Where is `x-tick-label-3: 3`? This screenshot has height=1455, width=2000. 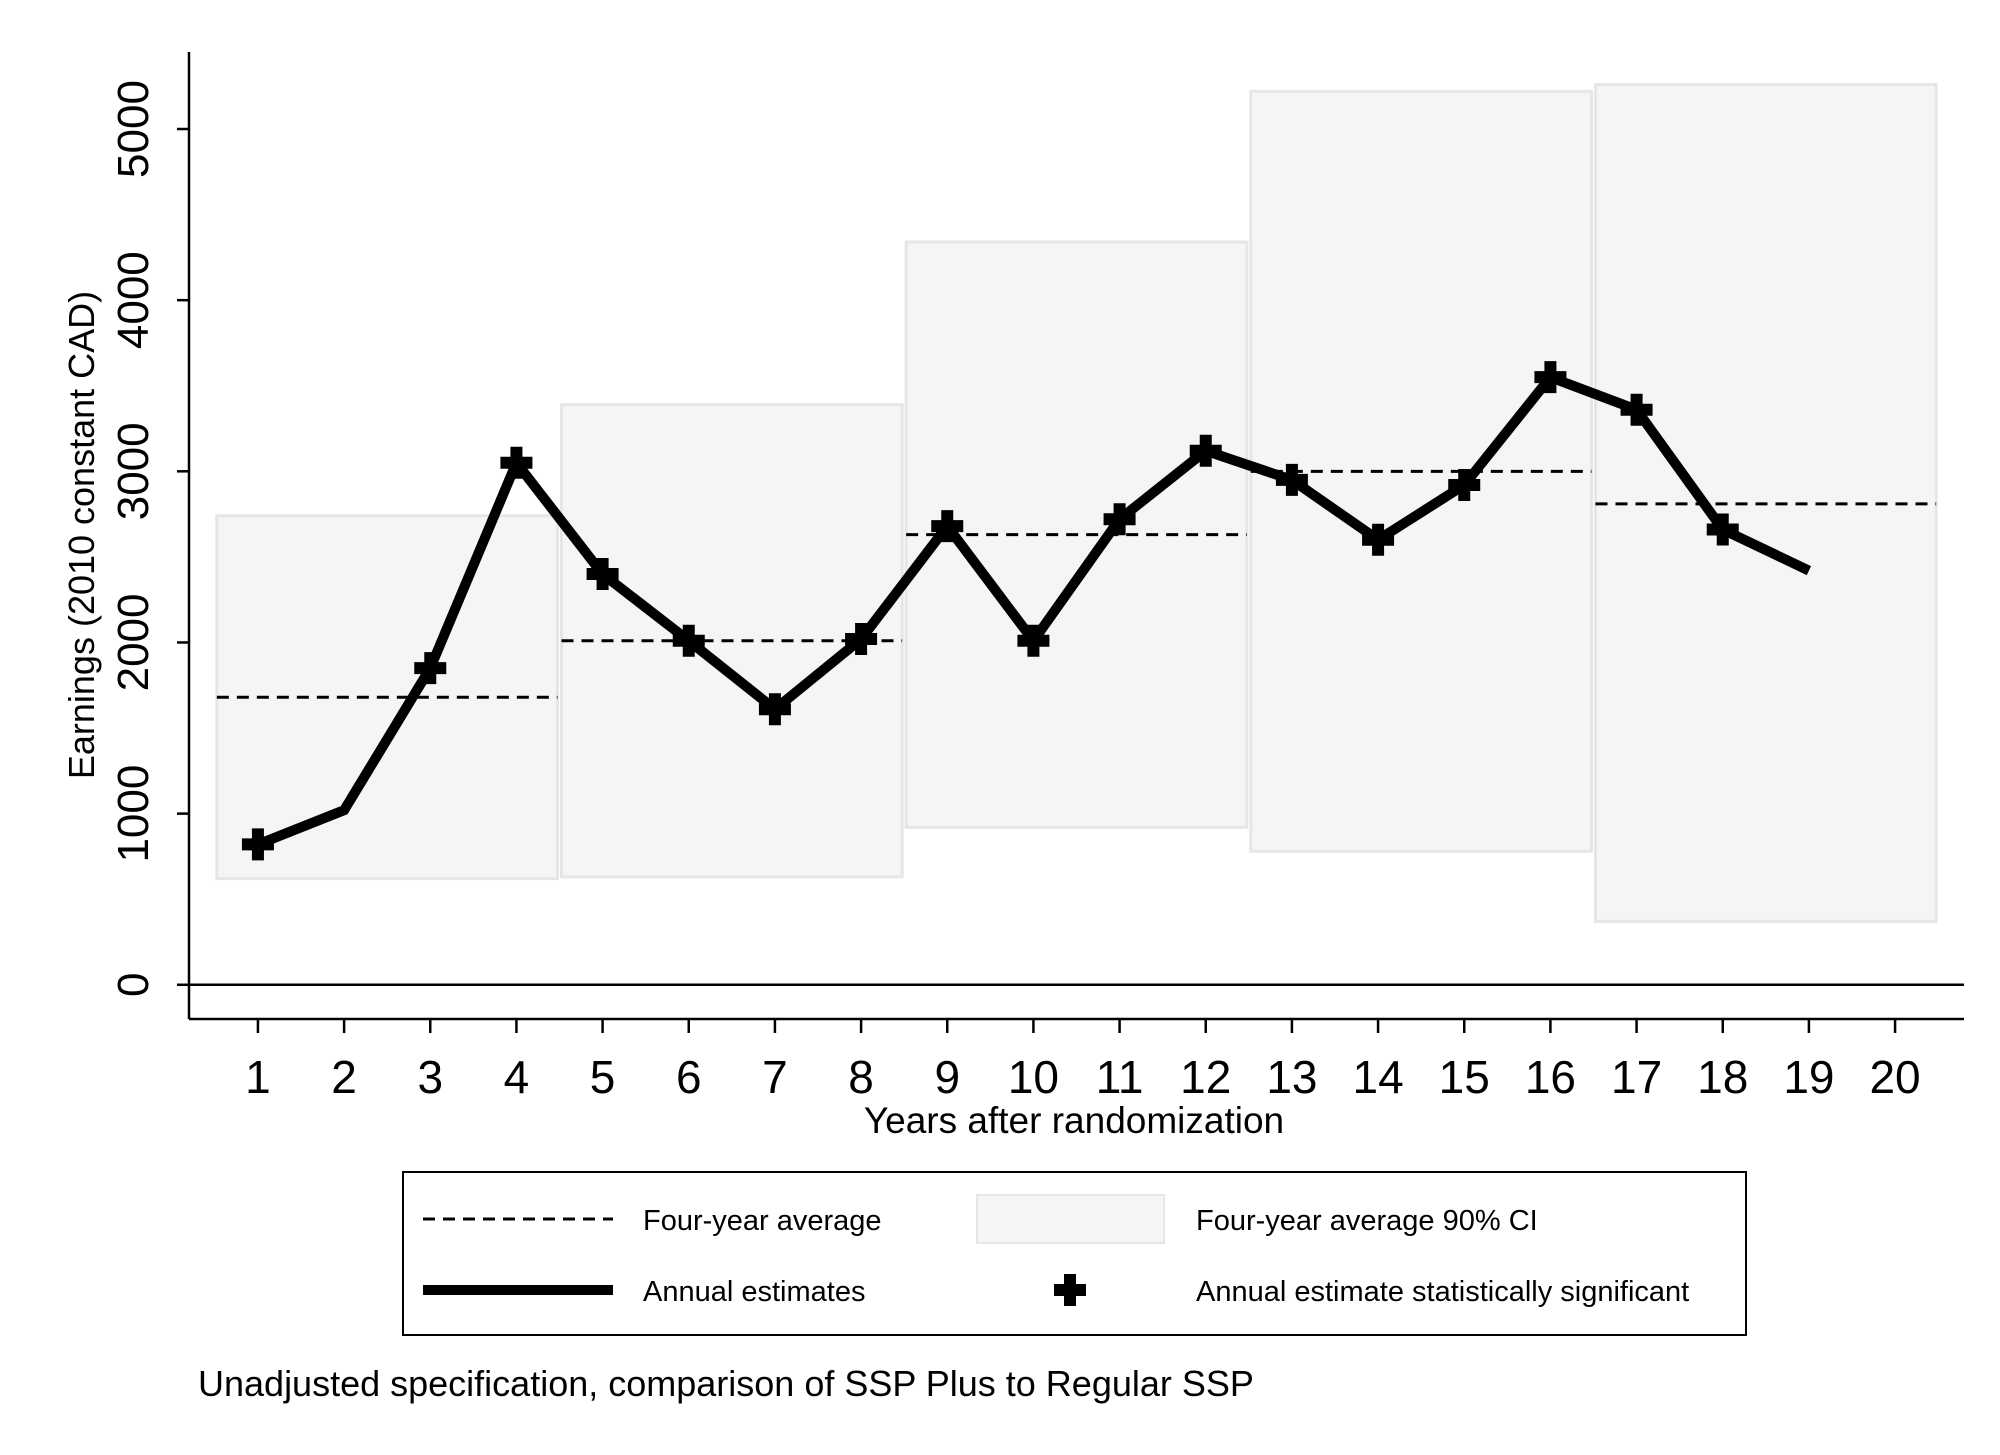
x-tick-label-3: 3 is located at coordinates (430, 1077).